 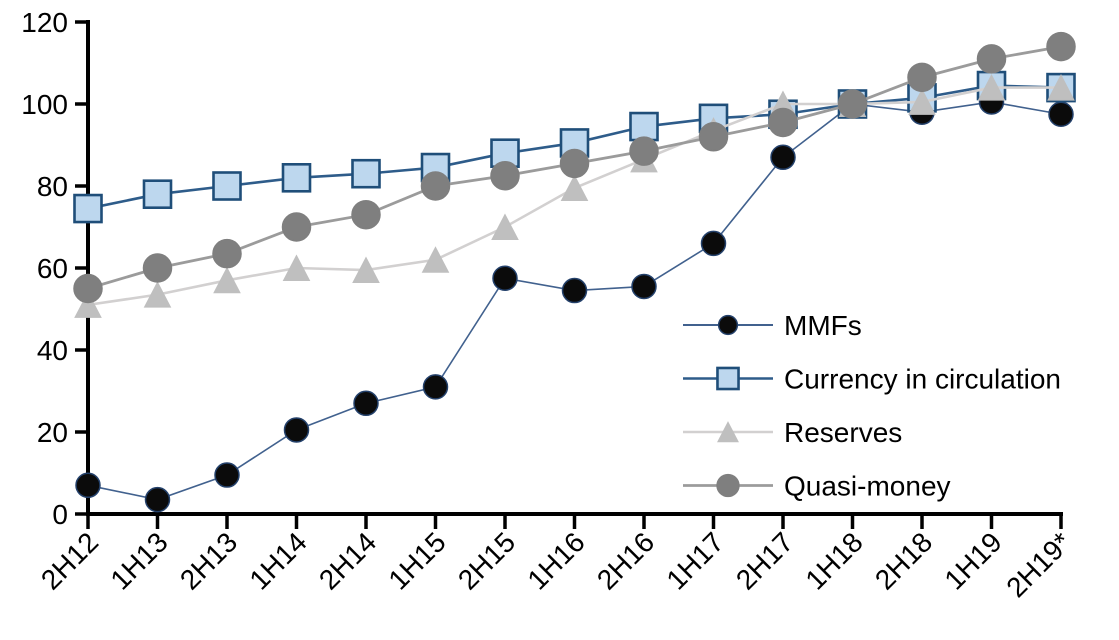 What do you see at coordinates (505, 176) in the screenshot?
I see `data-point-quasi-money-2h15` at bounding box center [505, 176].